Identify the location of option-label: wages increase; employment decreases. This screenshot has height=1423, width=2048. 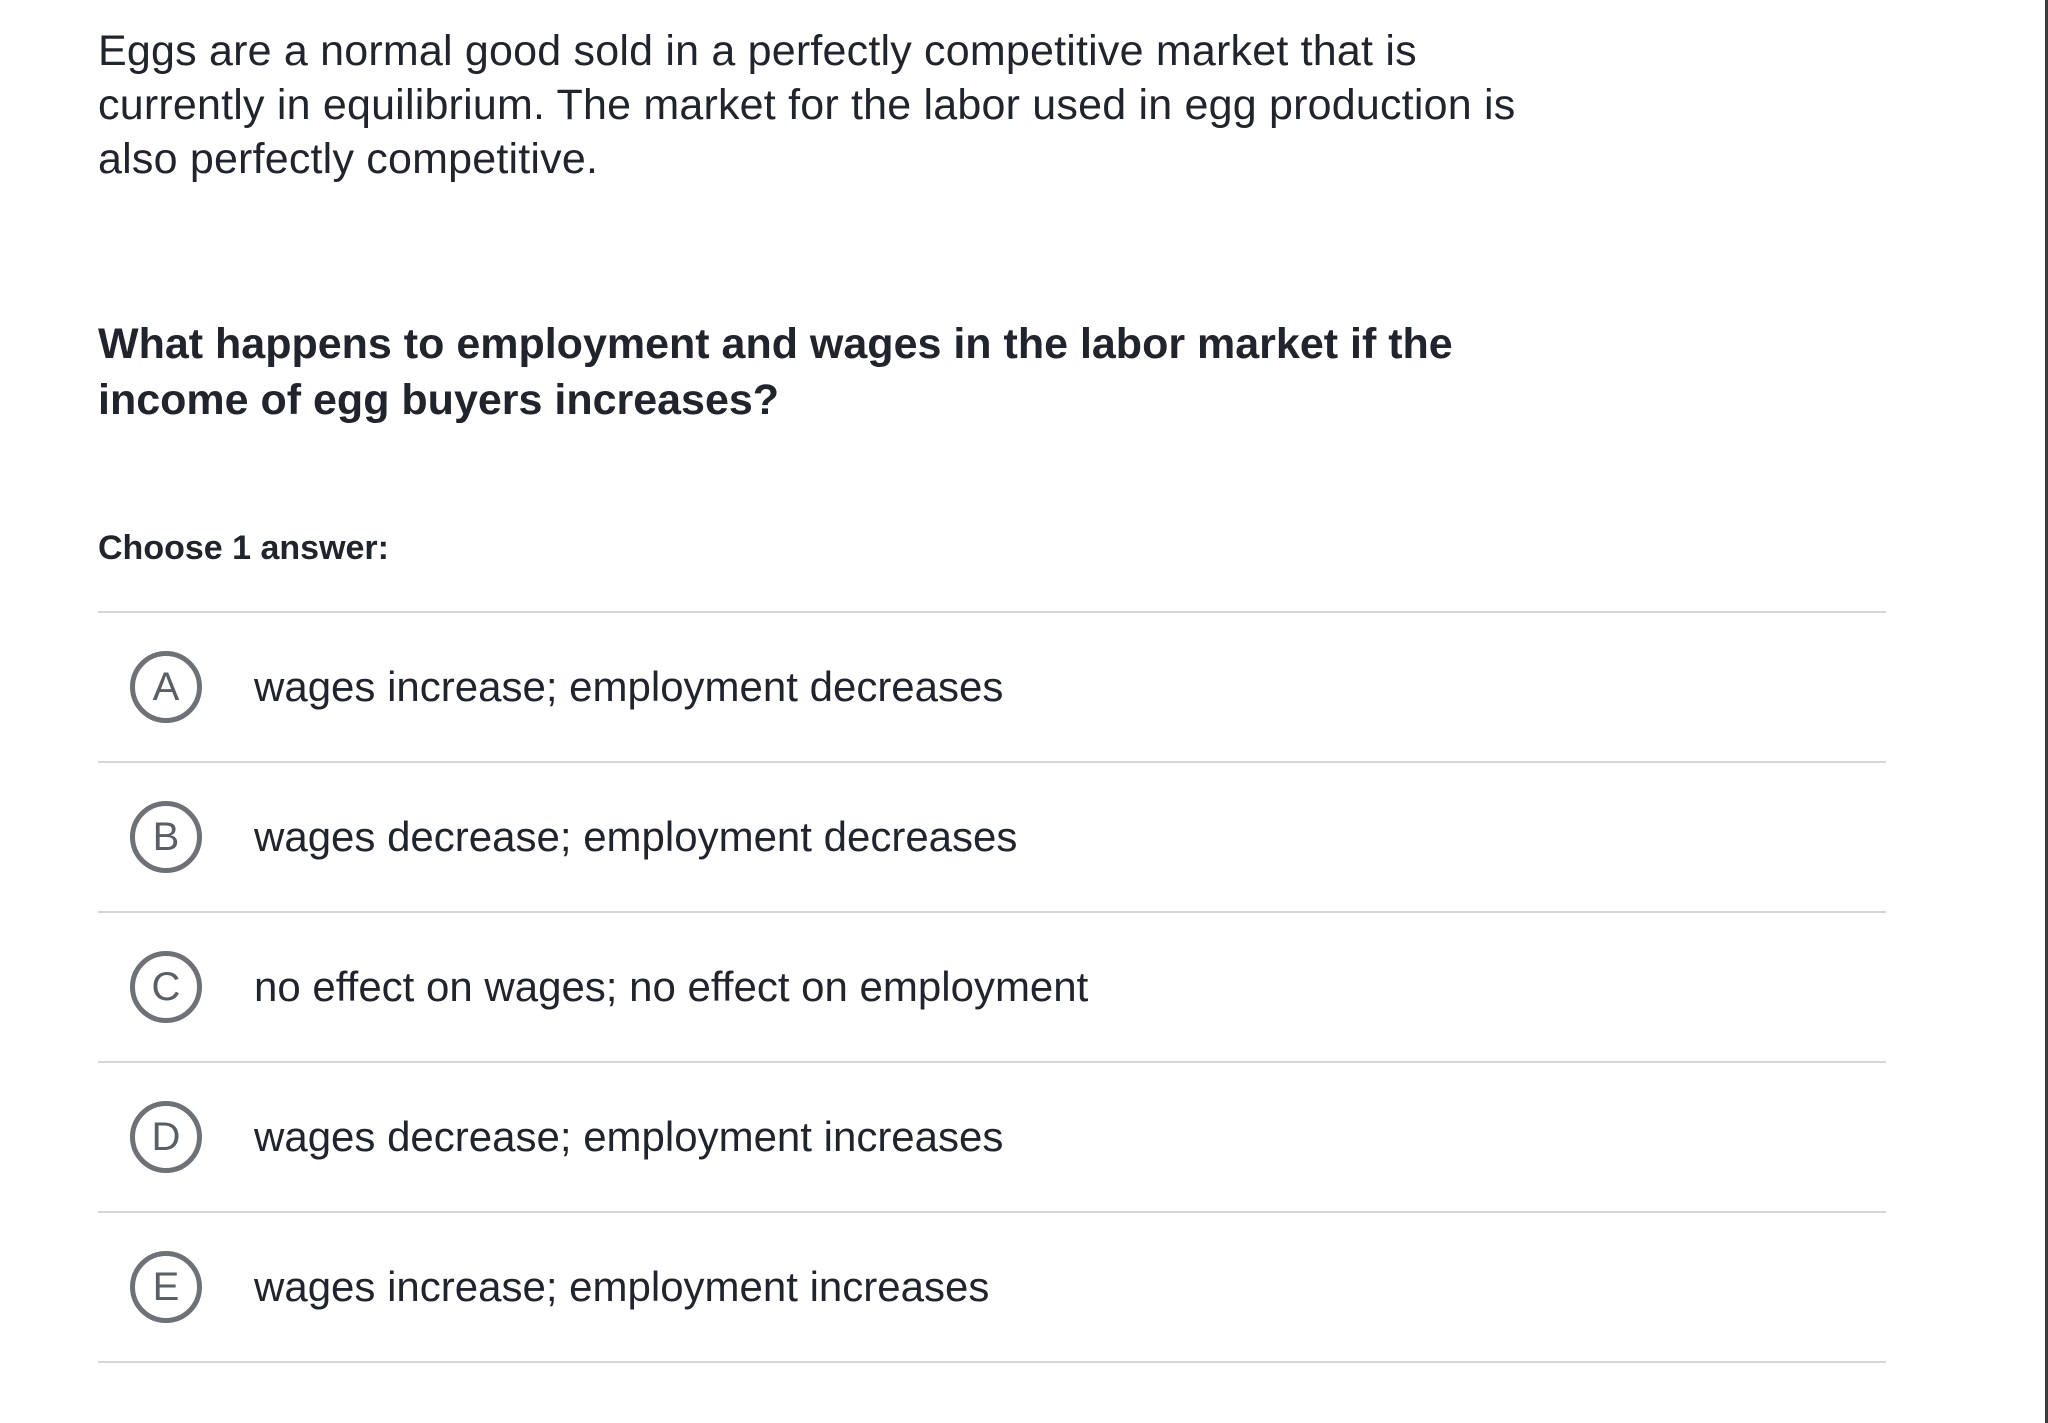
(629, 686).